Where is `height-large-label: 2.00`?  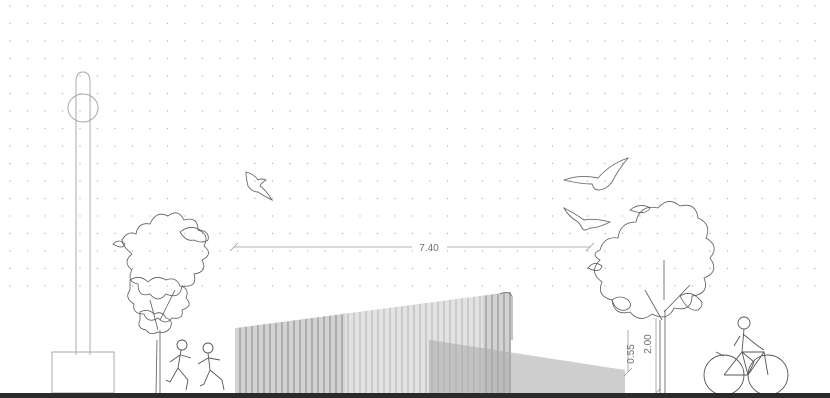
height-large-label: 2.00 is located at coordinates (648, 344).